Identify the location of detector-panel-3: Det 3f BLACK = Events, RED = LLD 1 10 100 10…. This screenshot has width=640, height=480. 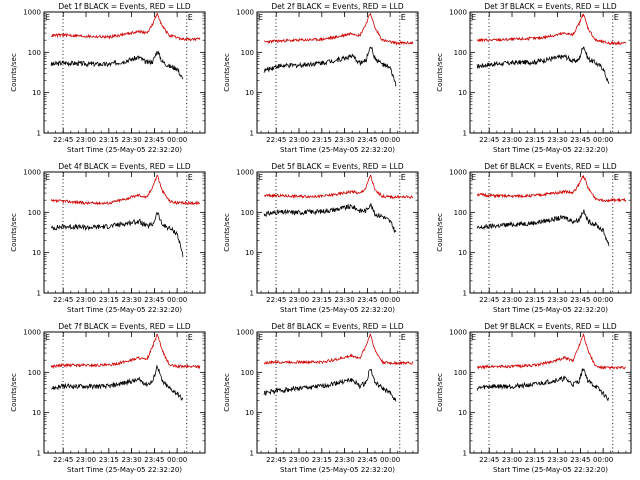
(534, 78).